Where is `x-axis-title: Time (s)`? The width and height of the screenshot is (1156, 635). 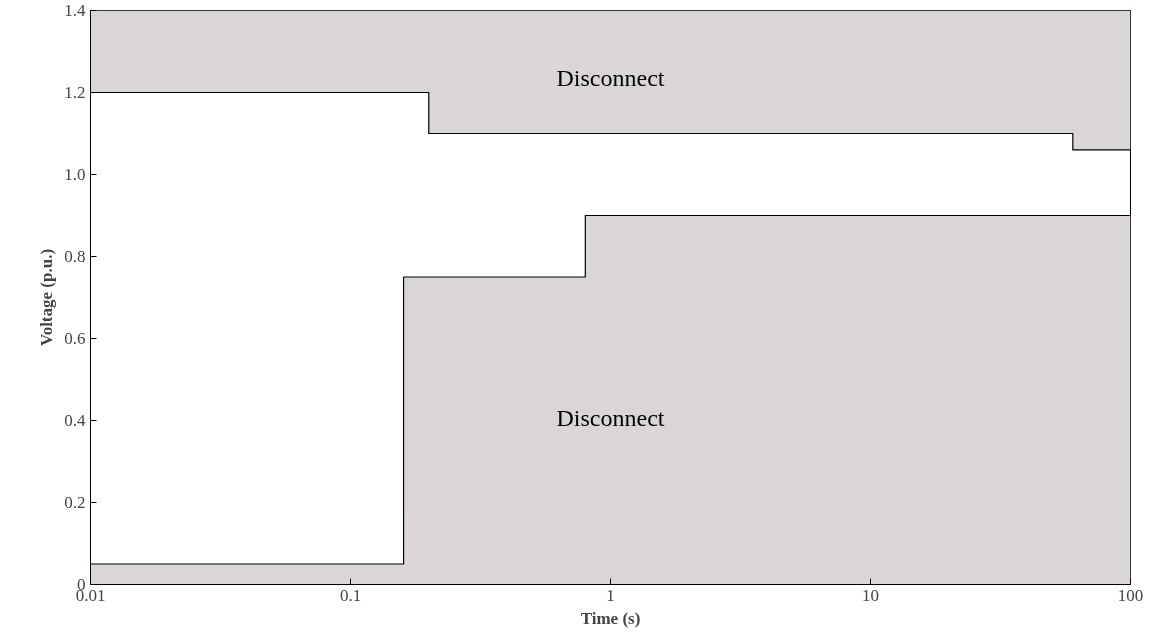
x-axis-title: Time (s) is located at coordinates (610, 618).